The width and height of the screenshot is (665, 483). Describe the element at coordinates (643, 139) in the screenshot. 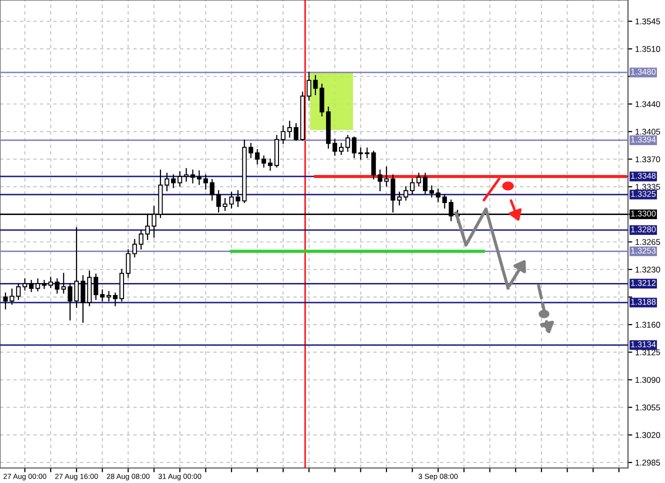

I see `ref-line-label: 1.3394` at that location.